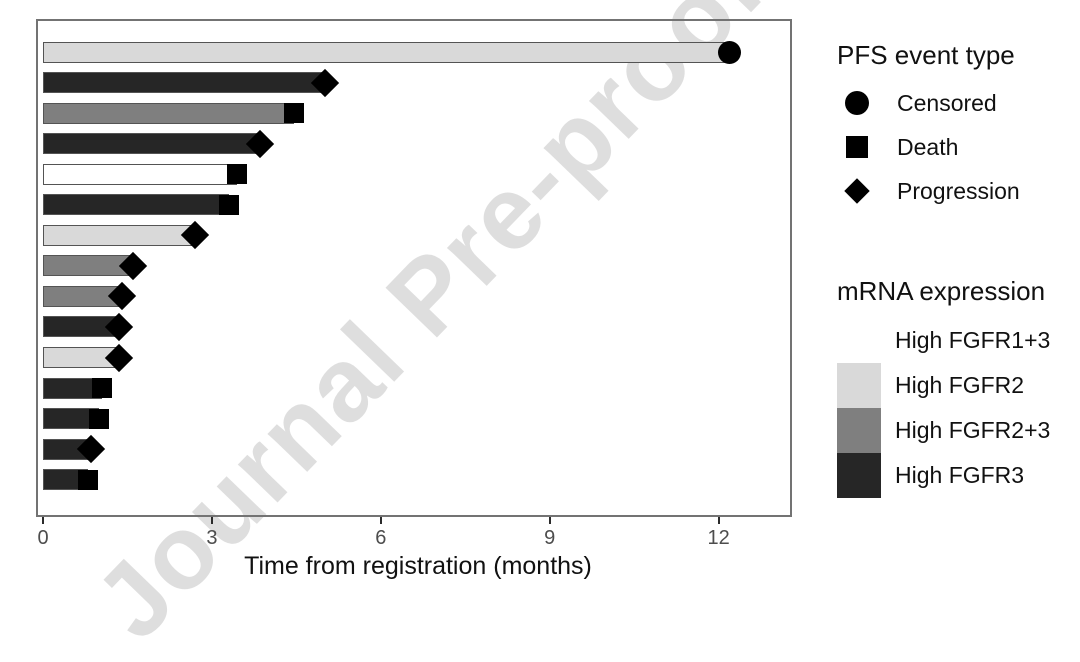 The width and height of the screenshot is (1080, 662). I want to click on legend-item-label: High FGFR1+3, so click(973, 340).